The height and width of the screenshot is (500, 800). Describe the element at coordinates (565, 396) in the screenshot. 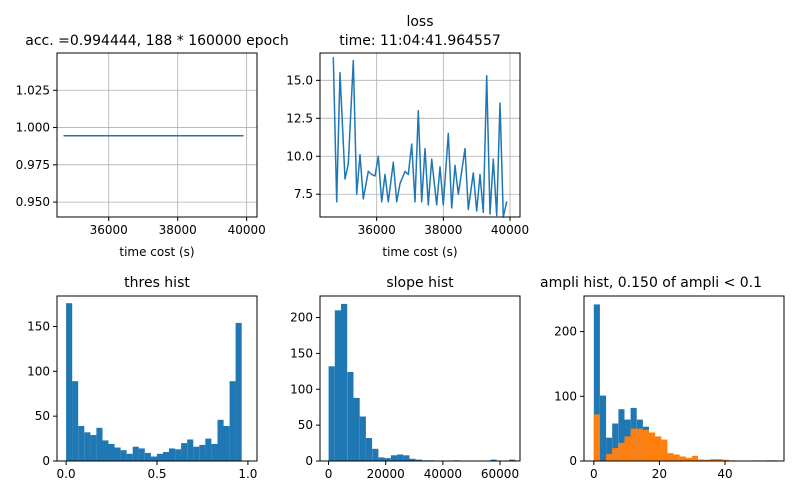

I see `ampli-ytick-label: 100` at that location.